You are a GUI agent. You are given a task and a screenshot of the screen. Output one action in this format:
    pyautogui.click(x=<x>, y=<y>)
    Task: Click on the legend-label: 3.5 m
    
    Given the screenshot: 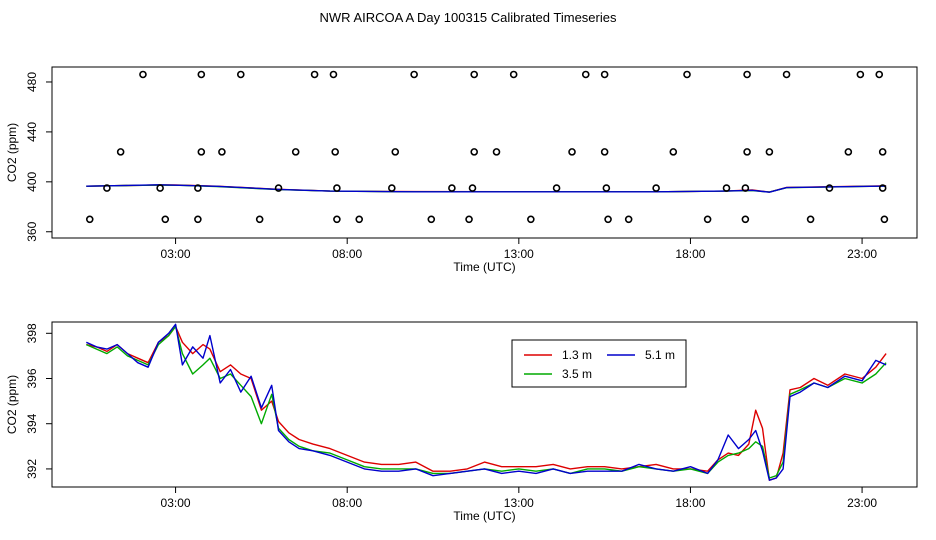 What is the action you would take?
    pyautogui.click(x=577, y=374)
    